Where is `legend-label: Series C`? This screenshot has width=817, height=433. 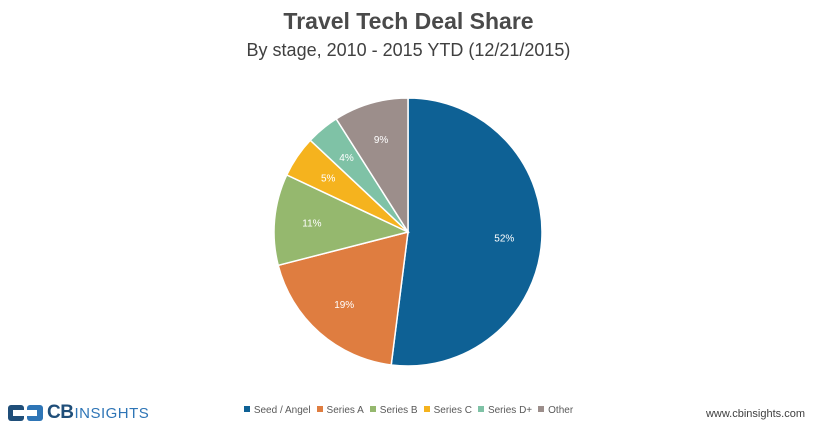 legend-label: Series C is located at coordinates (452, 410).